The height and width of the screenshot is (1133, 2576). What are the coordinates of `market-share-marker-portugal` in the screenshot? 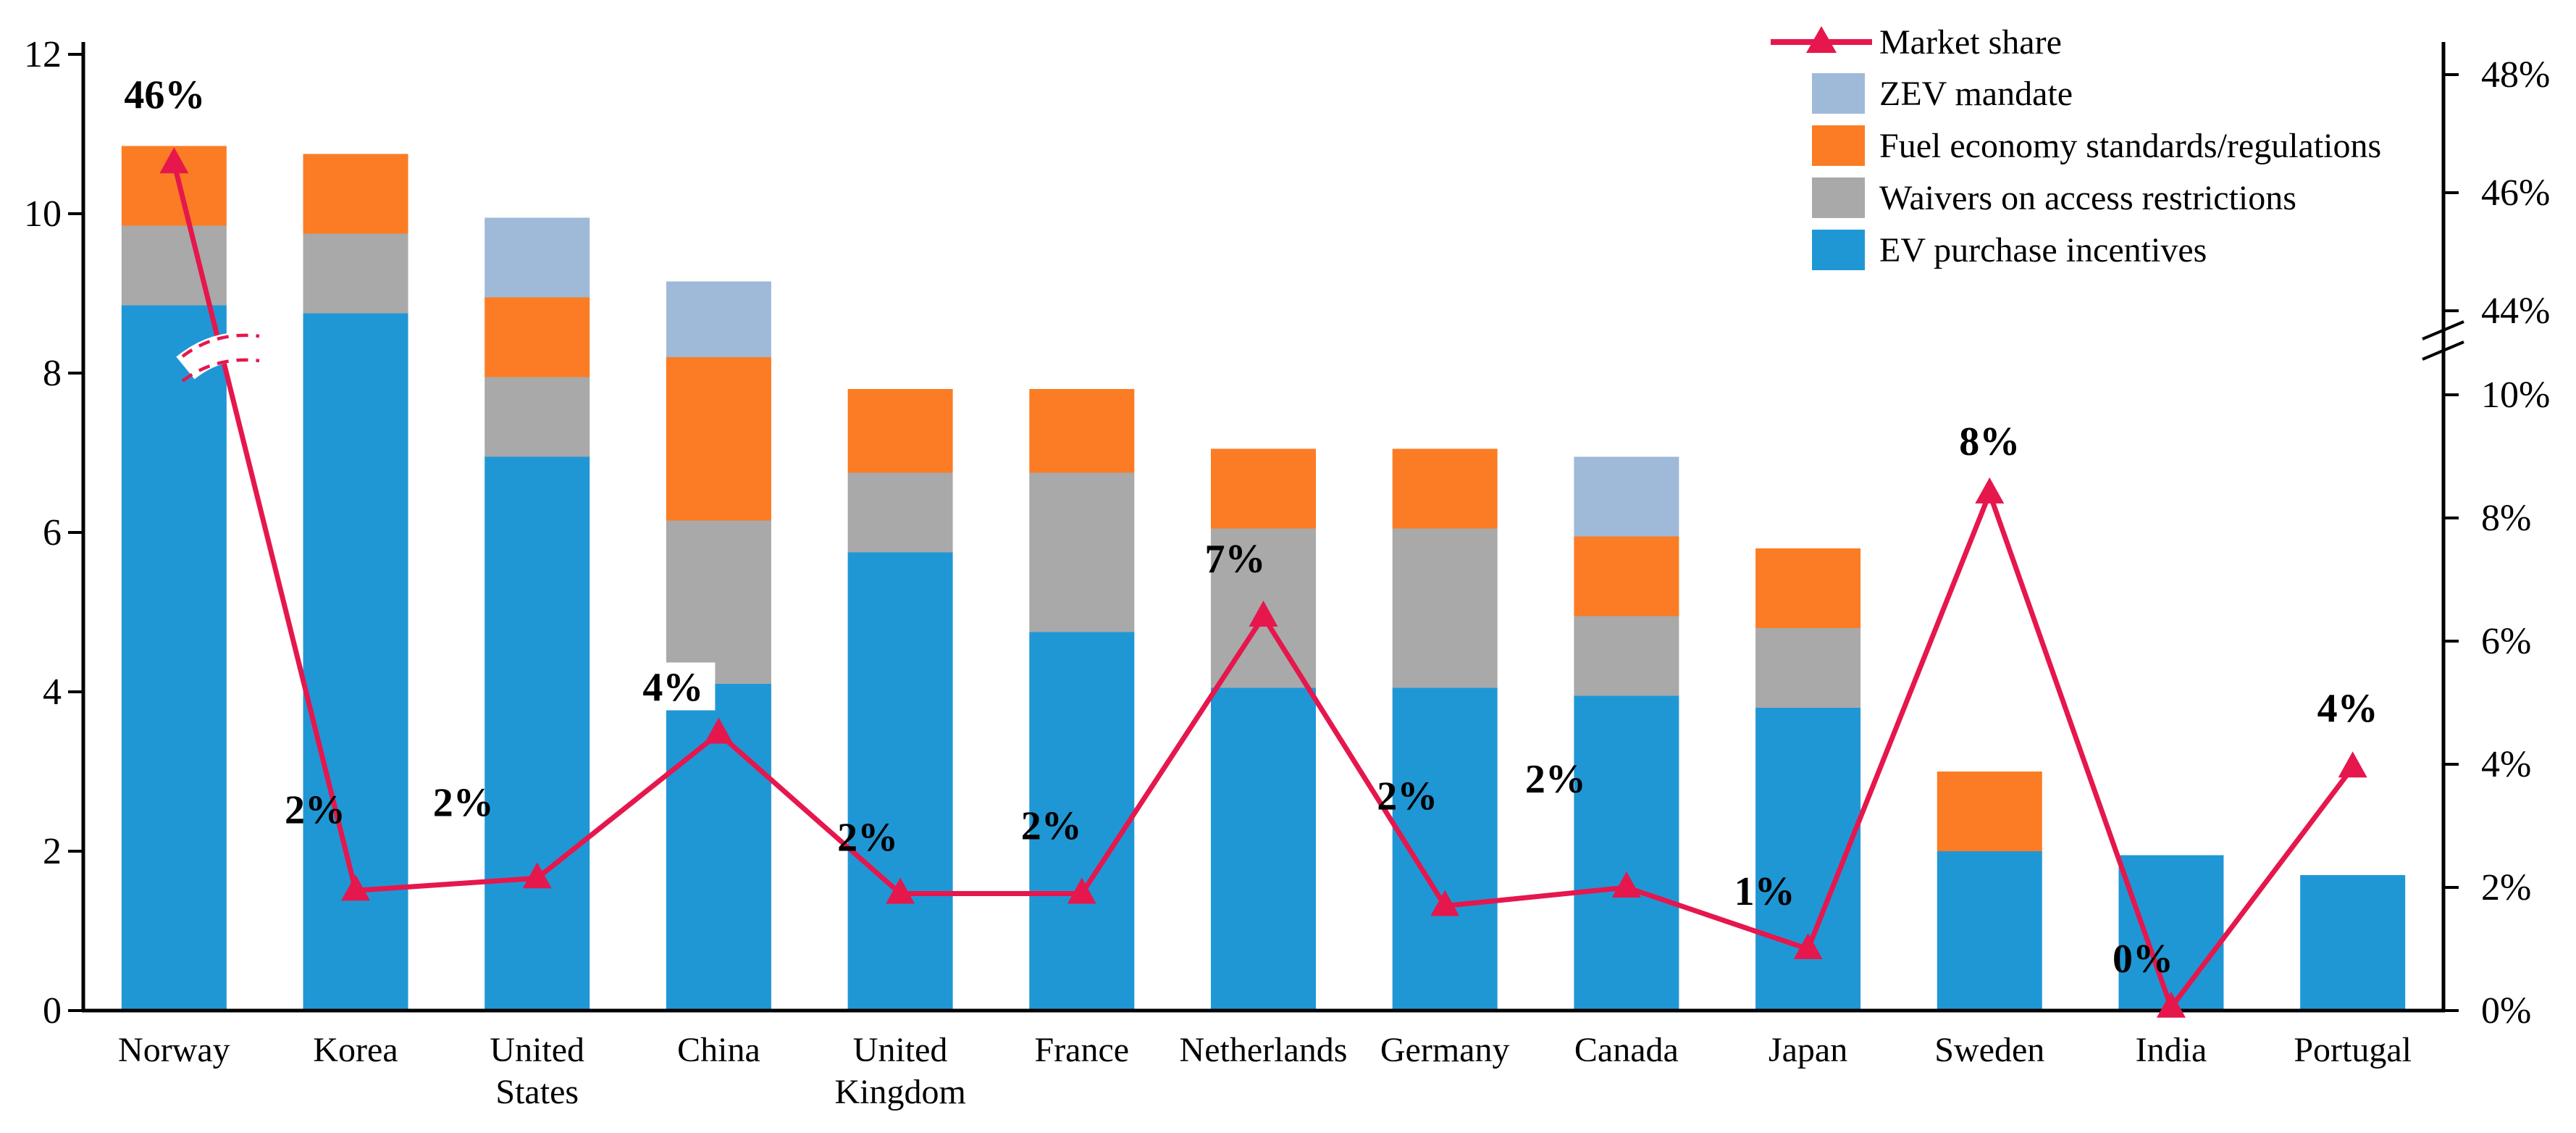 It's located at (2352, 764).